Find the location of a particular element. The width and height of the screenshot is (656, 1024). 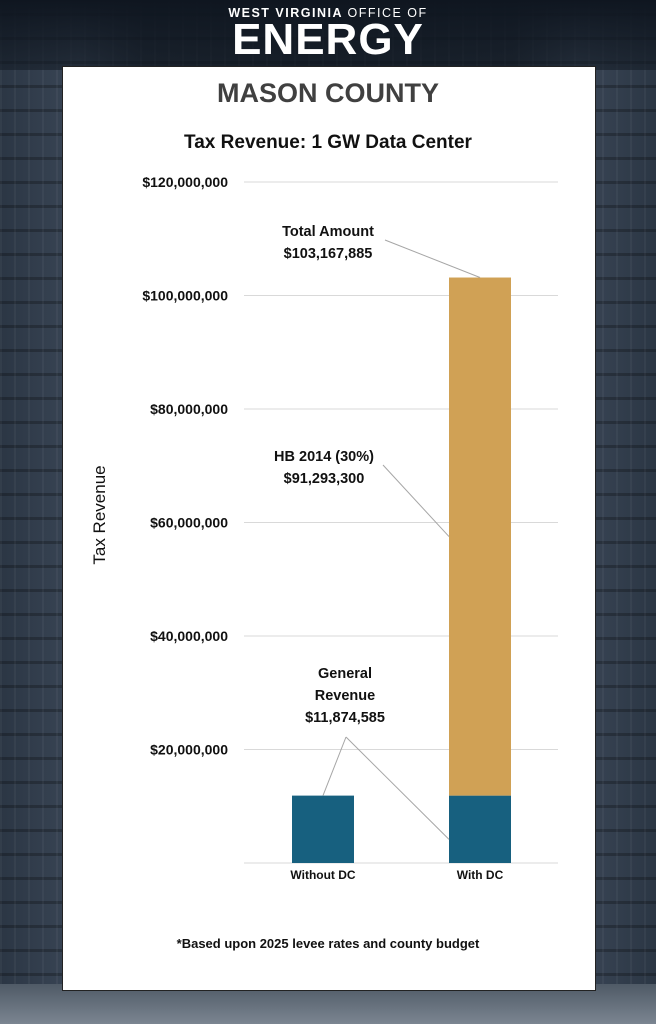

org-line: WEST VIRGINIA OFFICE OF is located at coordinates (328, 13).